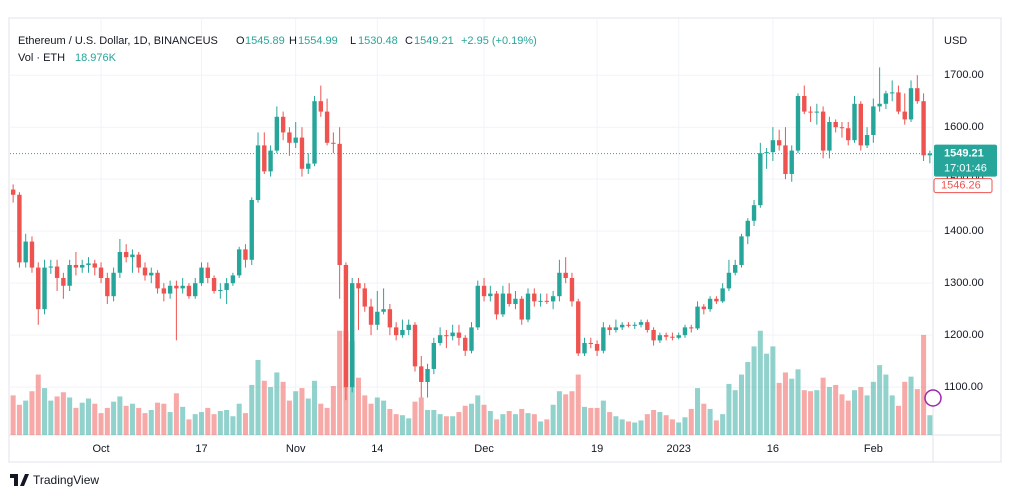 The image size is (1012, 498). Describe the element at coordinates (873, 449) in the screenshot. I see `x-tick-label: Feb` at that location.